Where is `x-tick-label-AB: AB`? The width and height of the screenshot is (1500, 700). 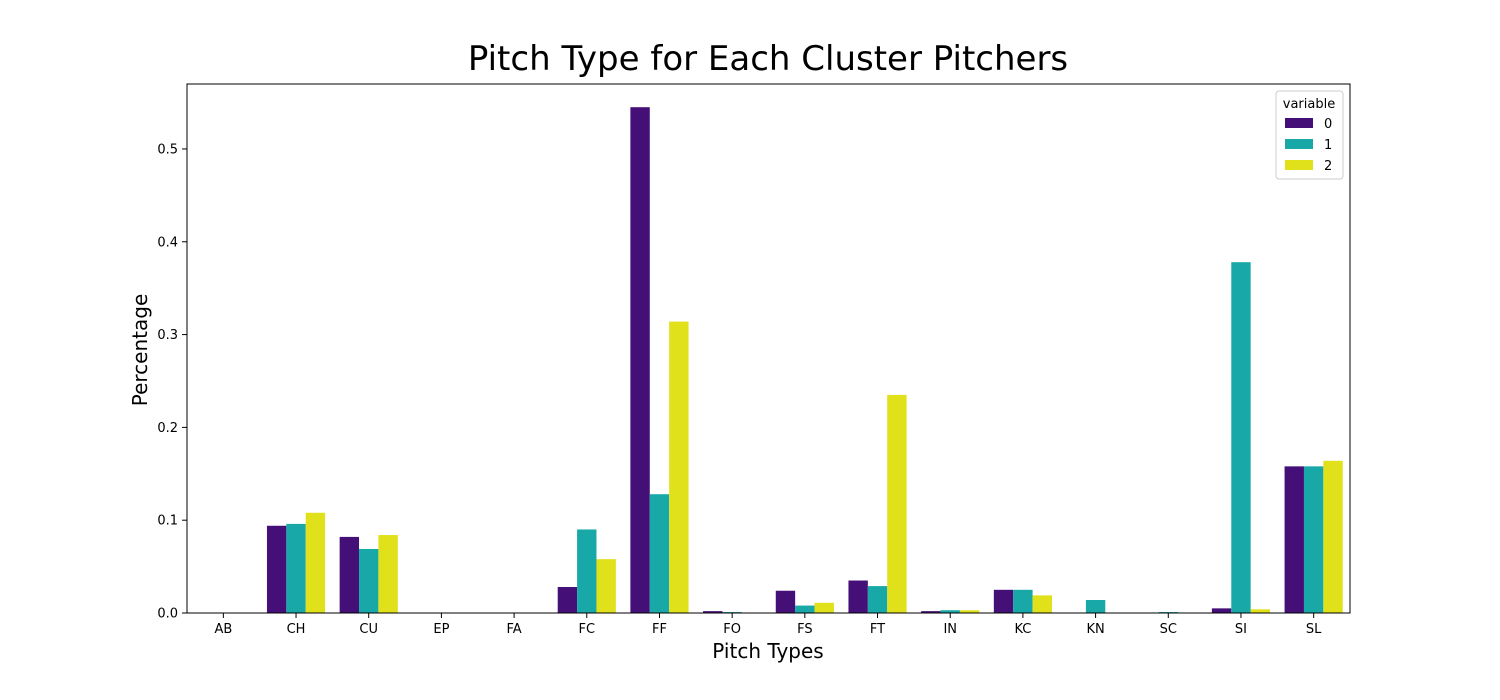
x-tick-label-AB: AB is located at coordinates (223, 629).